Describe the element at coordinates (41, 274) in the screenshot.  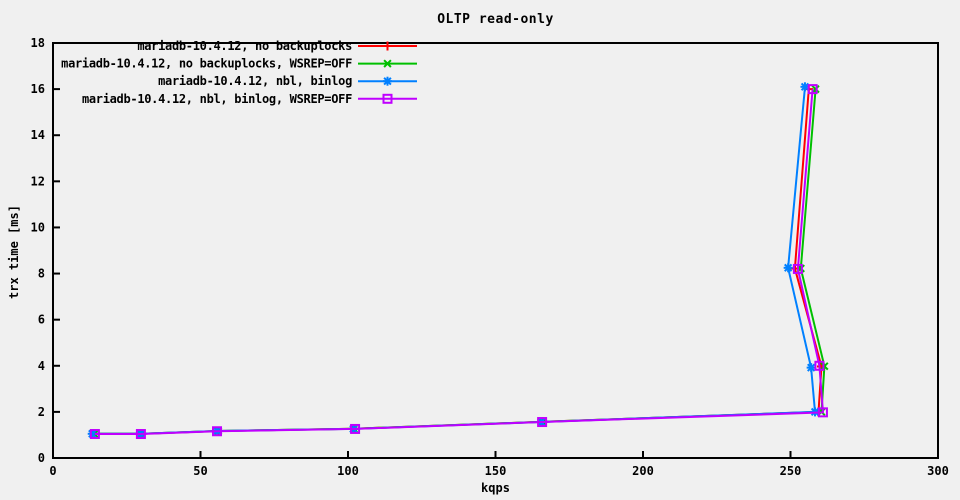
I see `y-tick-label: 8` at that location.